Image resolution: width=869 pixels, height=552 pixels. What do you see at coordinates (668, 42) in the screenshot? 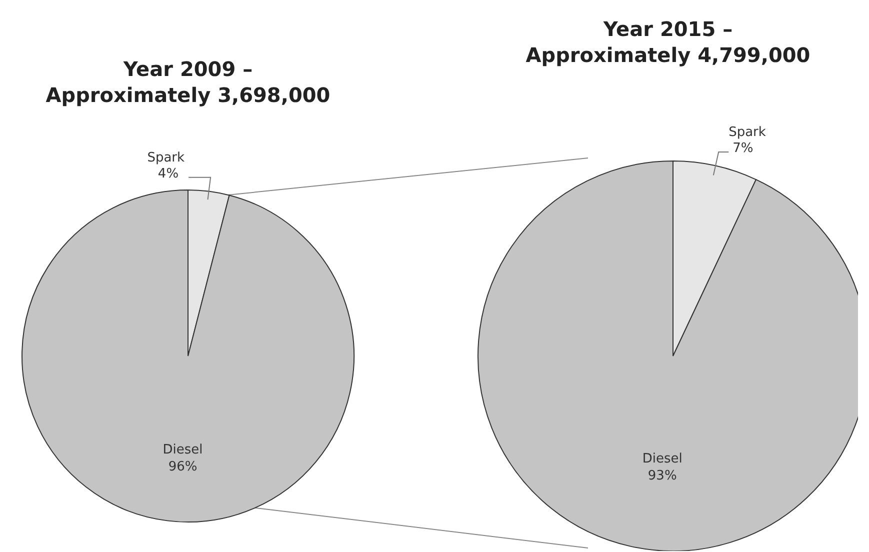
I see `chart-title: Year 2015 – Approximately 4,799,000` at bounding box center [668, 42].